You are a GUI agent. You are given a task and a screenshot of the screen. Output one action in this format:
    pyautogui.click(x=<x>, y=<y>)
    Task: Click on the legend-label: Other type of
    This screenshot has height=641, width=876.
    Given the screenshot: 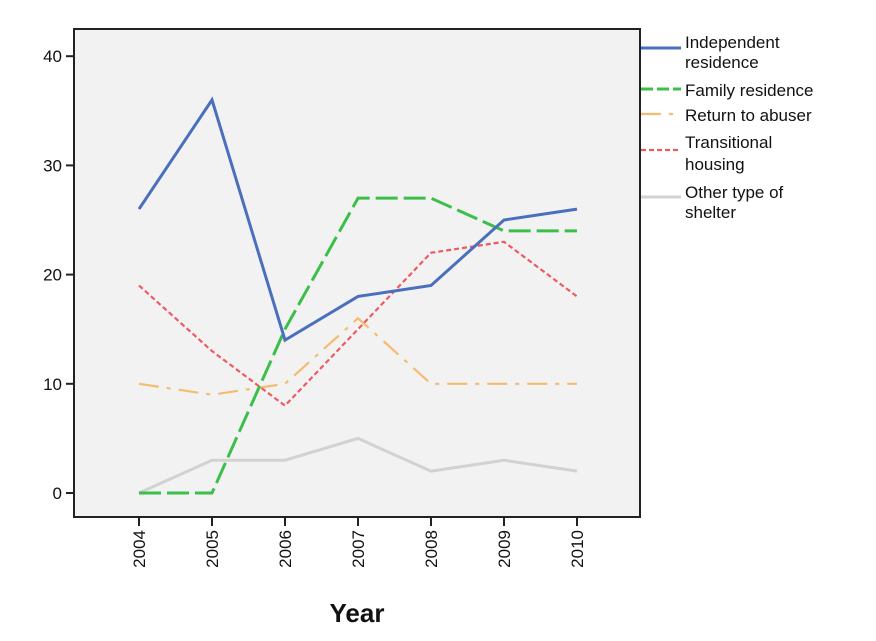 What is the action you would take?
    pyautogui.click(x=734, y=192)
    